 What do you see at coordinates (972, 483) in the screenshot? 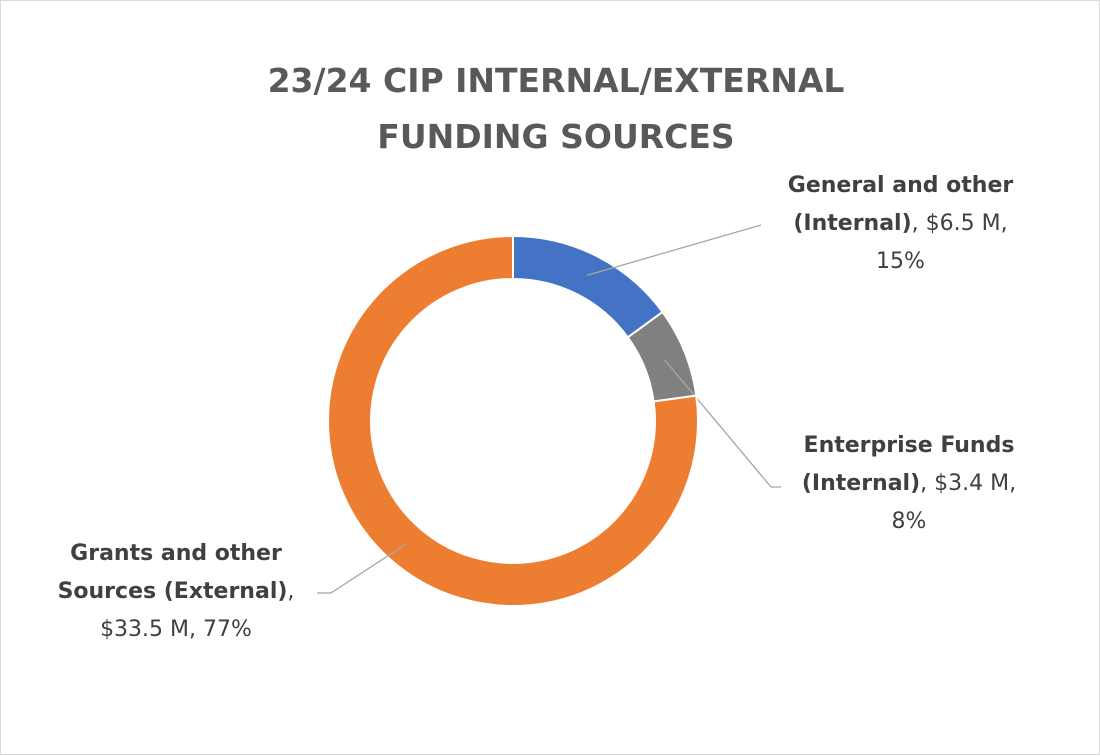
I see `label-value: $3.4 M` at bounding box center [972, 483].